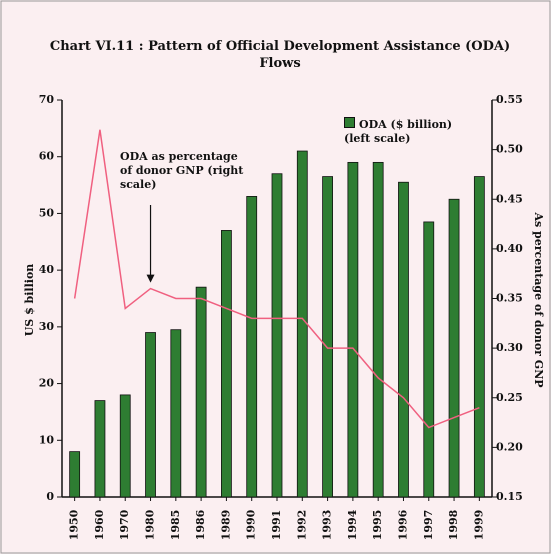  I want to click on y2-tick-label: 0.55, so click(509, 99).